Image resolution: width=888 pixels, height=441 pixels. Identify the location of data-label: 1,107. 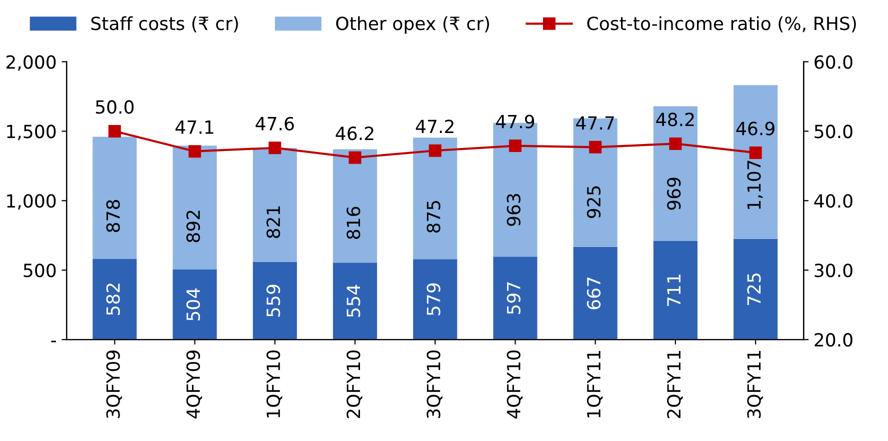
(755, 184).